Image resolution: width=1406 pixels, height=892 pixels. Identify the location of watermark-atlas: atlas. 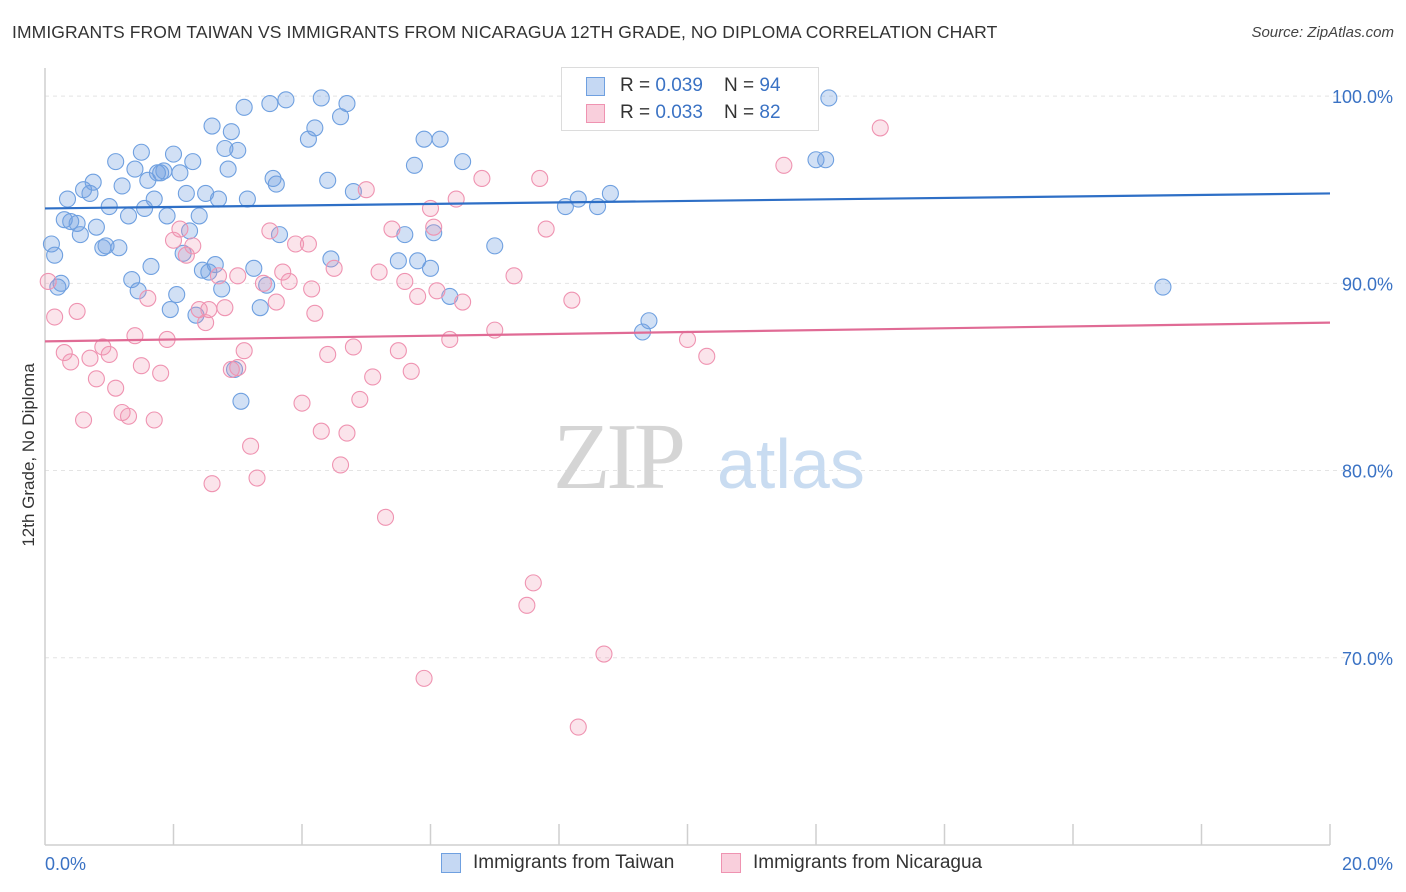
(791, 464).